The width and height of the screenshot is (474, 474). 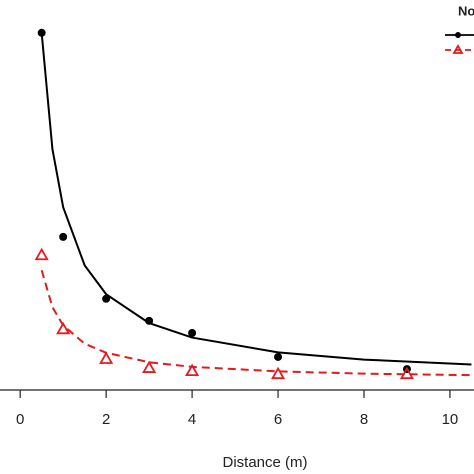 I want to click on x-tick-label: 8, so click(x=364, y=419).